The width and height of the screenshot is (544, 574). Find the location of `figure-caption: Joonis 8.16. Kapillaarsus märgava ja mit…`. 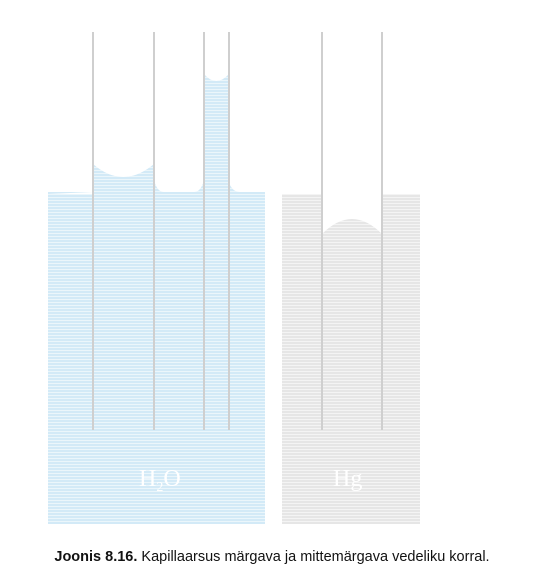

figure-caption: Joonis 8.16. Kapillaarsus märgava ja mit… is located at coordinates (272, 557).